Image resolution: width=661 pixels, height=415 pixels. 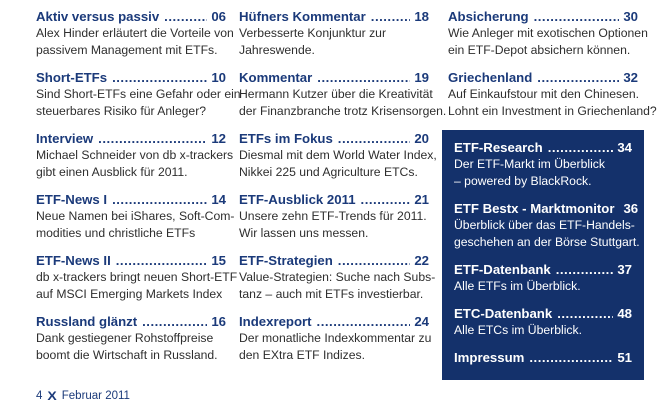 I want to click on entry-description-line: geschehen an der Börse Stuttgart., so click(x=547, y=242).